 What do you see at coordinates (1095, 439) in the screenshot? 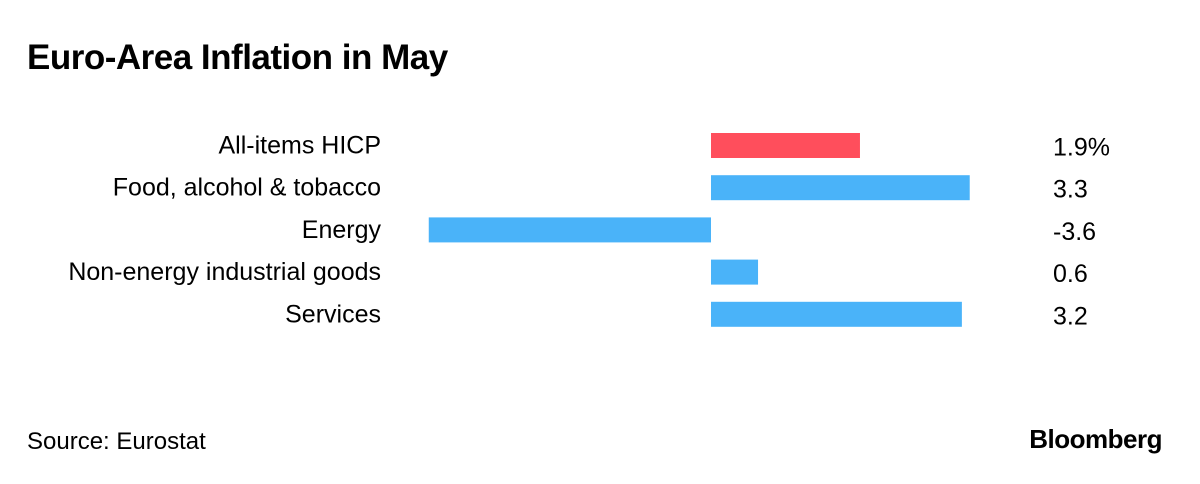
I see `bloomberg-logo: Bloomberg` at bounding box center [1095, 439].